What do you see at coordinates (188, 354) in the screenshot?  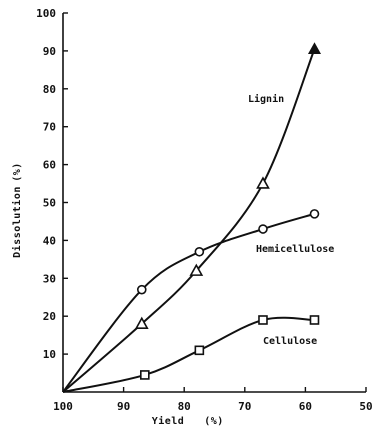 I see `cellulose-curve` at bounding box center [188, 354].